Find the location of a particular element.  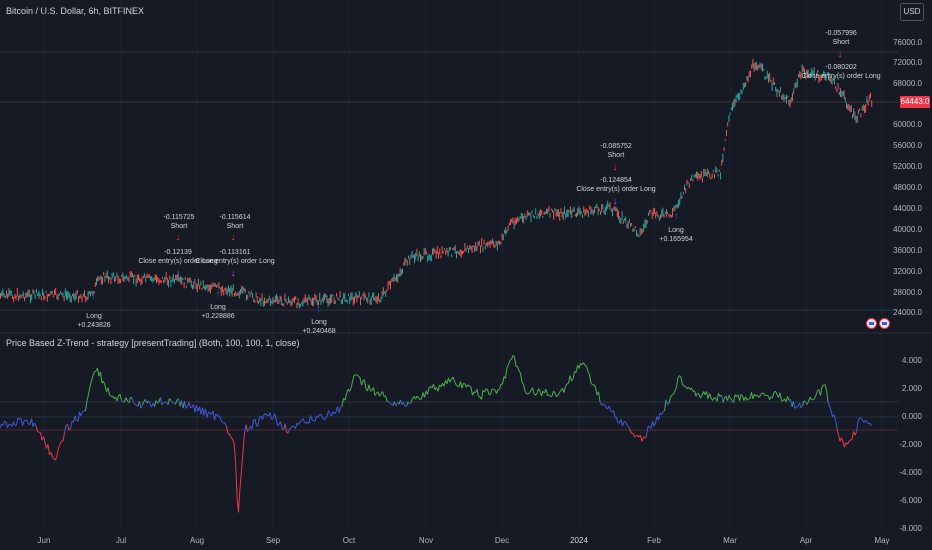

indicator-label: -4.000 is located at coordinates (910, 472).